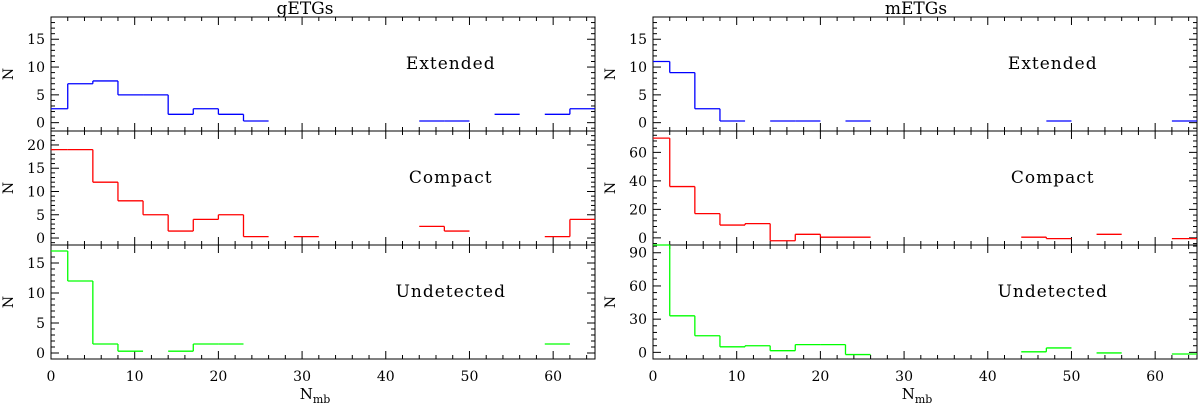  I want to click on panel-compact: 0 20 40 60 N Compact, so click(900, 188).